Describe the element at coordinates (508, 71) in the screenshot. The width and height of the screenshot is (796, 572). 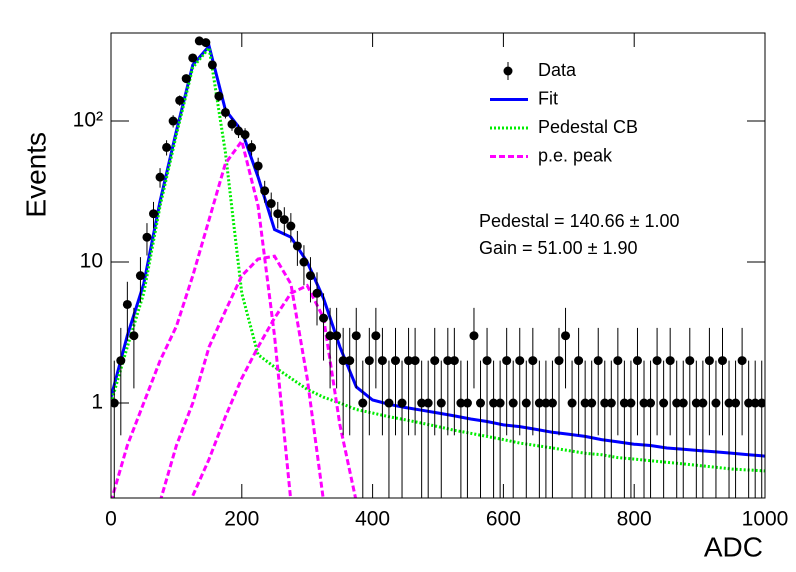
I see `legend-symbol` at that location.